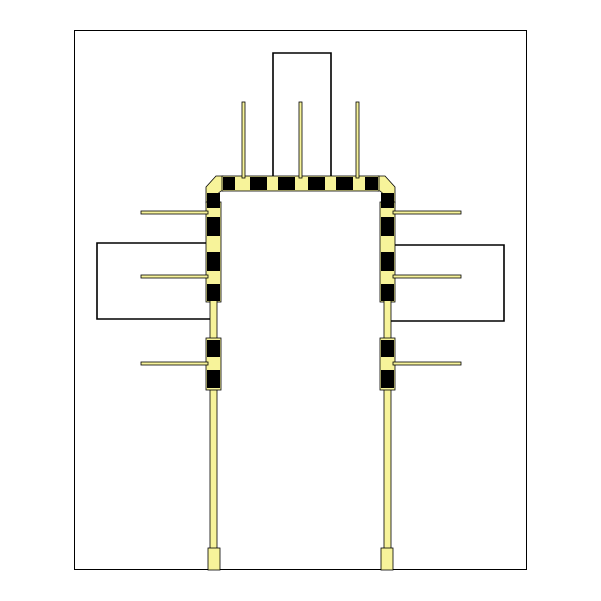  Describe the element at coordinates (214, 559) in the screenshot. I see `trace-left-bottom-pad` at that location.